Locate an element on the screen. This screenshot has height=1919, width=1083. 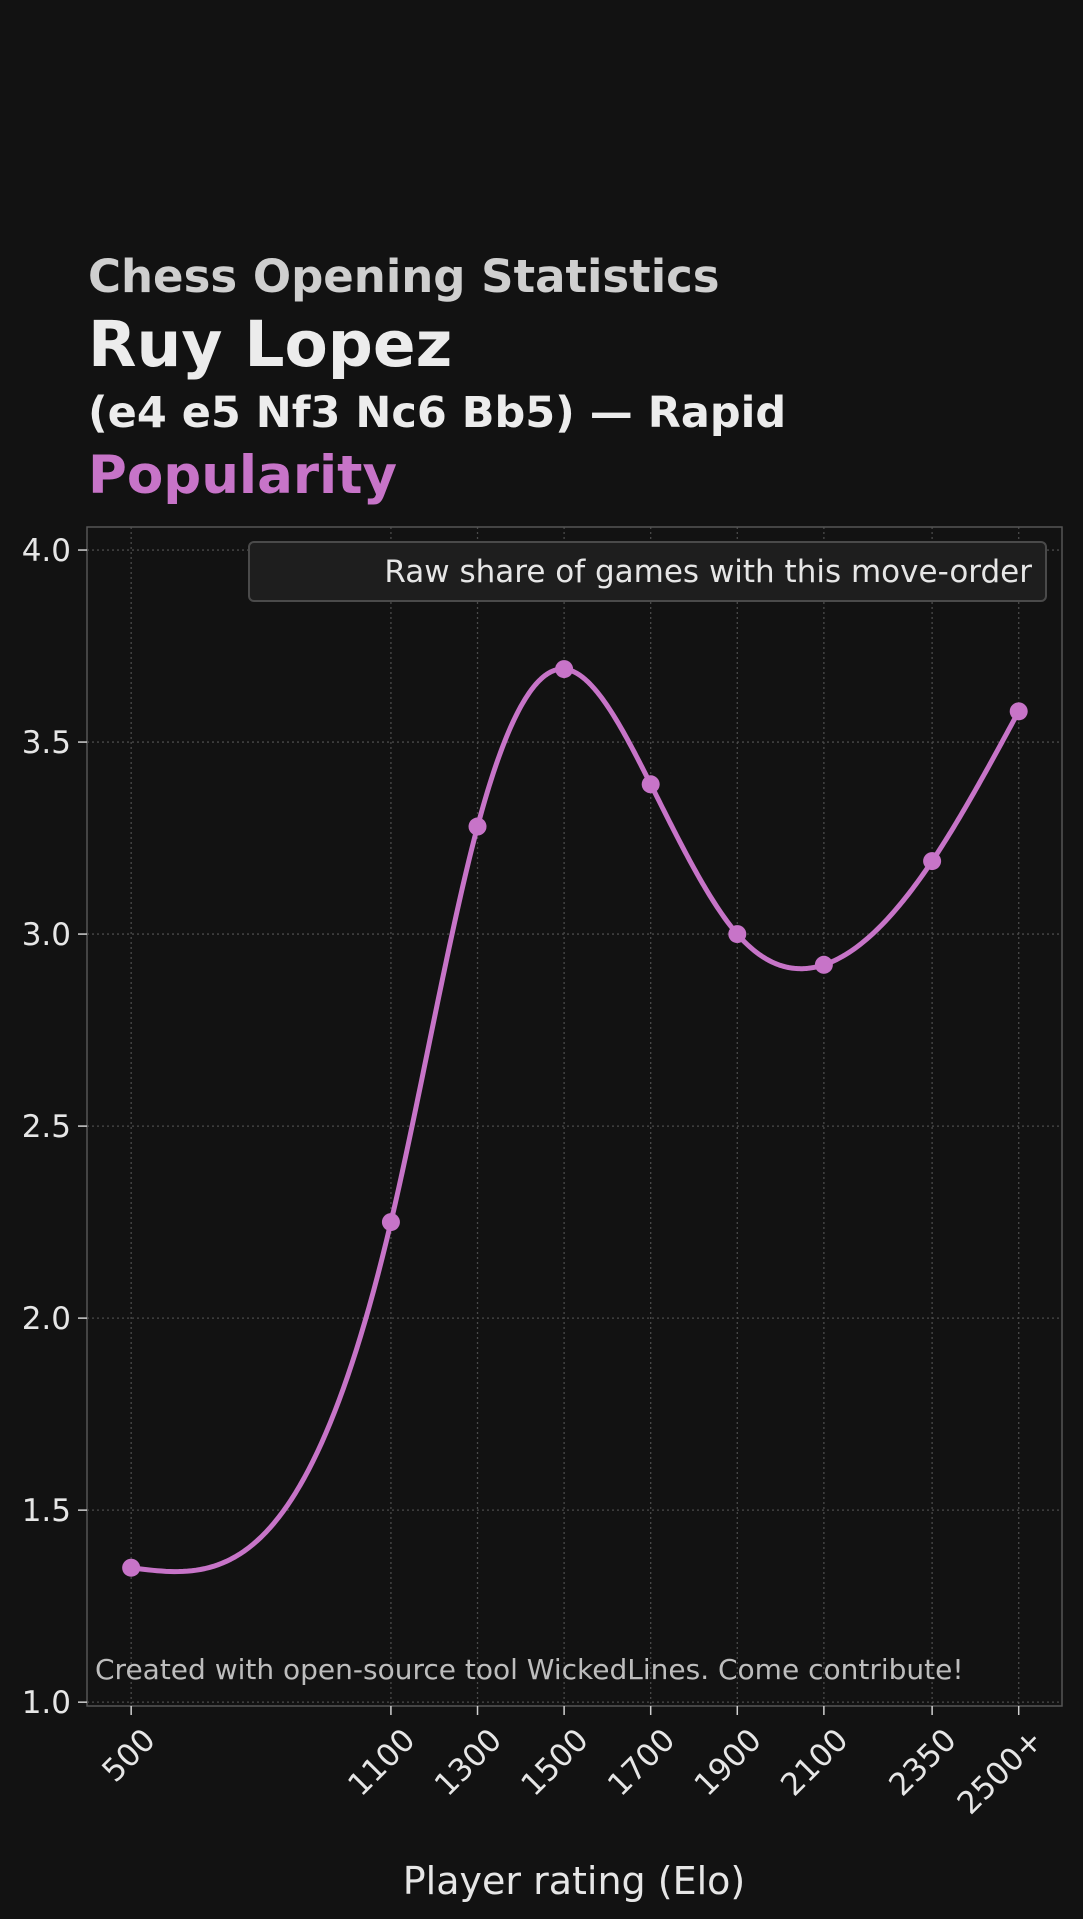
y-axis: 1.0 1.5 2.0 2.5 3.0 3.5 4.0 is located at coordinates (54, 1127).